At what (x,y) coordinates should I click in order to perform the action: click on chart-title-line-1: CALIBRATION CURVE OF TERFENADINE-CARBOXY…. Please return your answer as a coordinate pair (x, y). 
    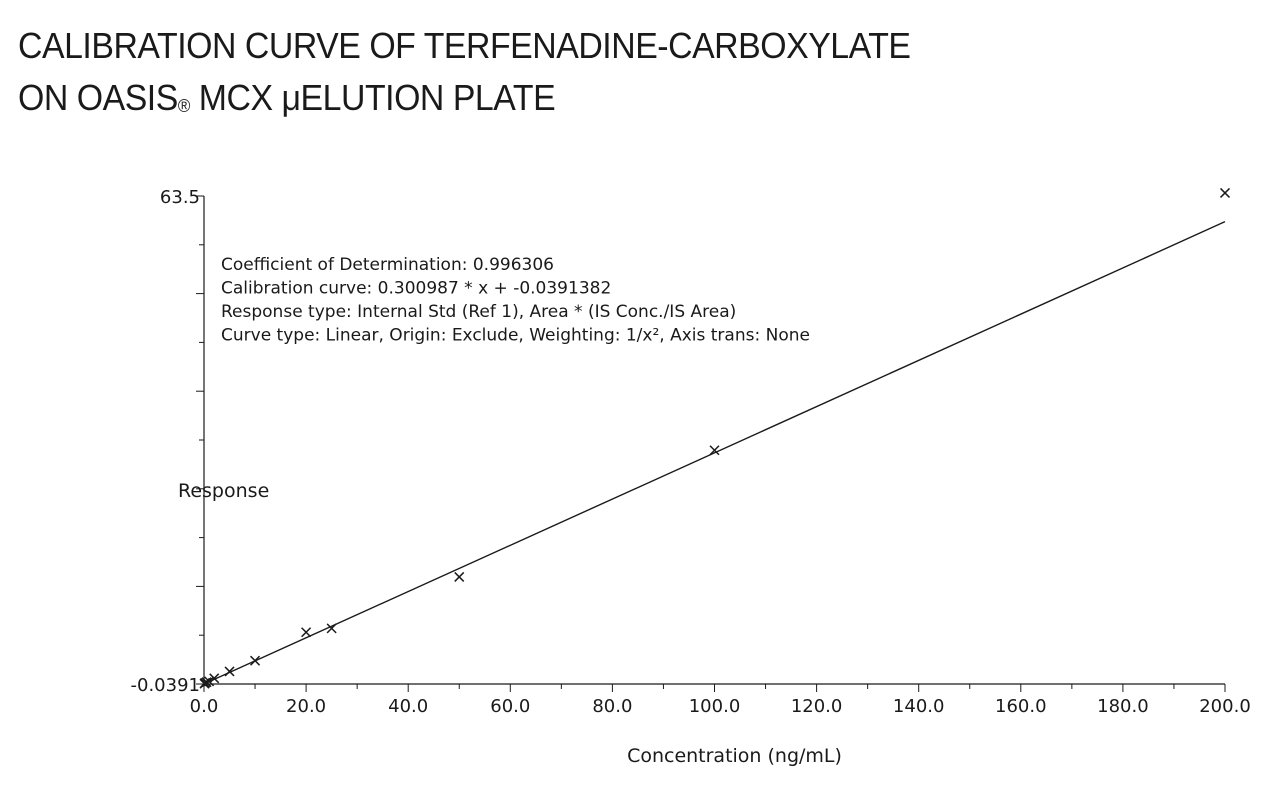
    Looking at the image, I should click on (464, 45).